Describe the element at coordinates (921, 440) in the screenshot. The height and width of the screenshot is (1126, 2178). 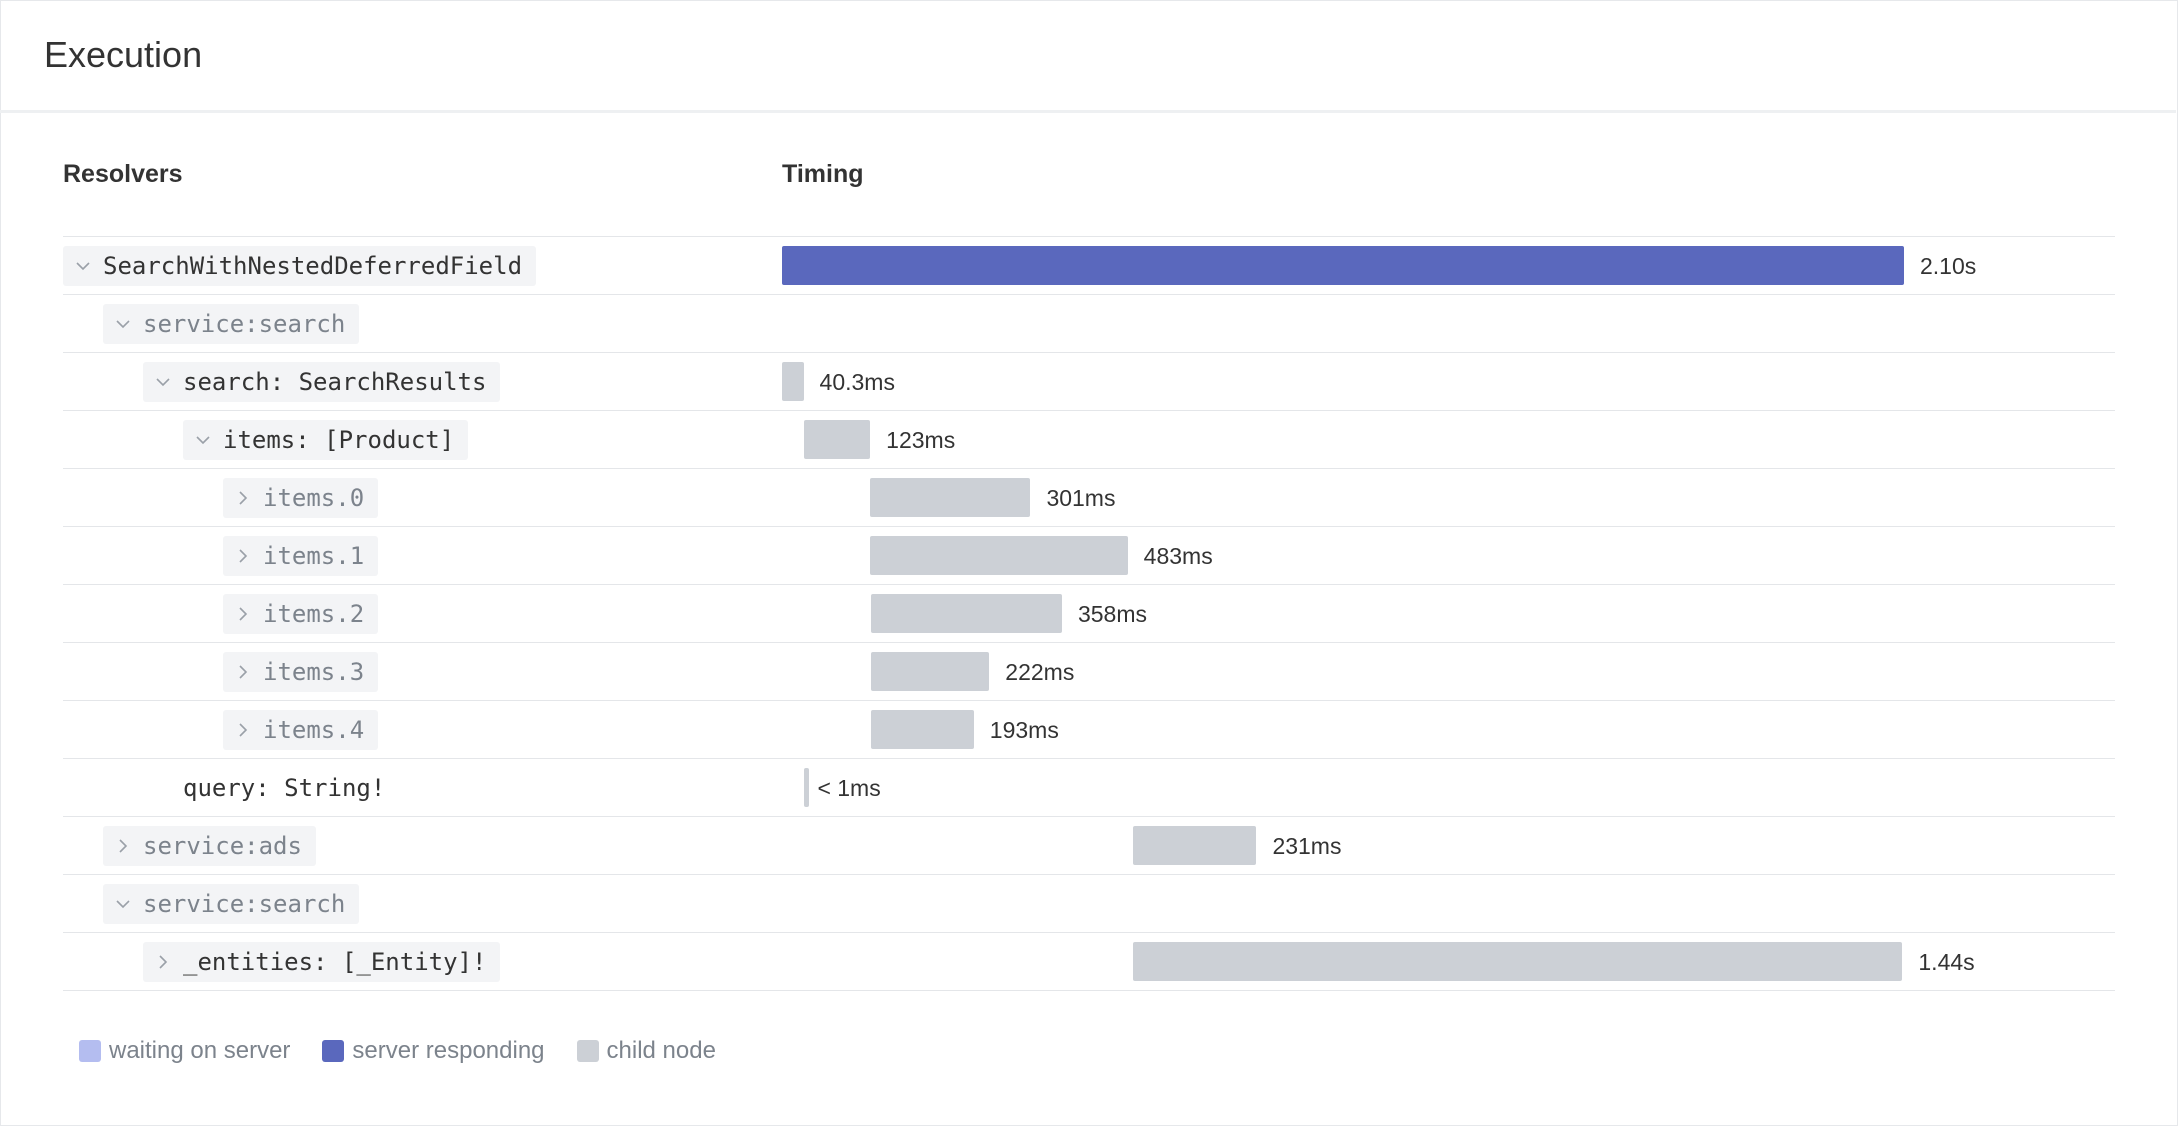
I see `duration-label: 123ms` at that location.